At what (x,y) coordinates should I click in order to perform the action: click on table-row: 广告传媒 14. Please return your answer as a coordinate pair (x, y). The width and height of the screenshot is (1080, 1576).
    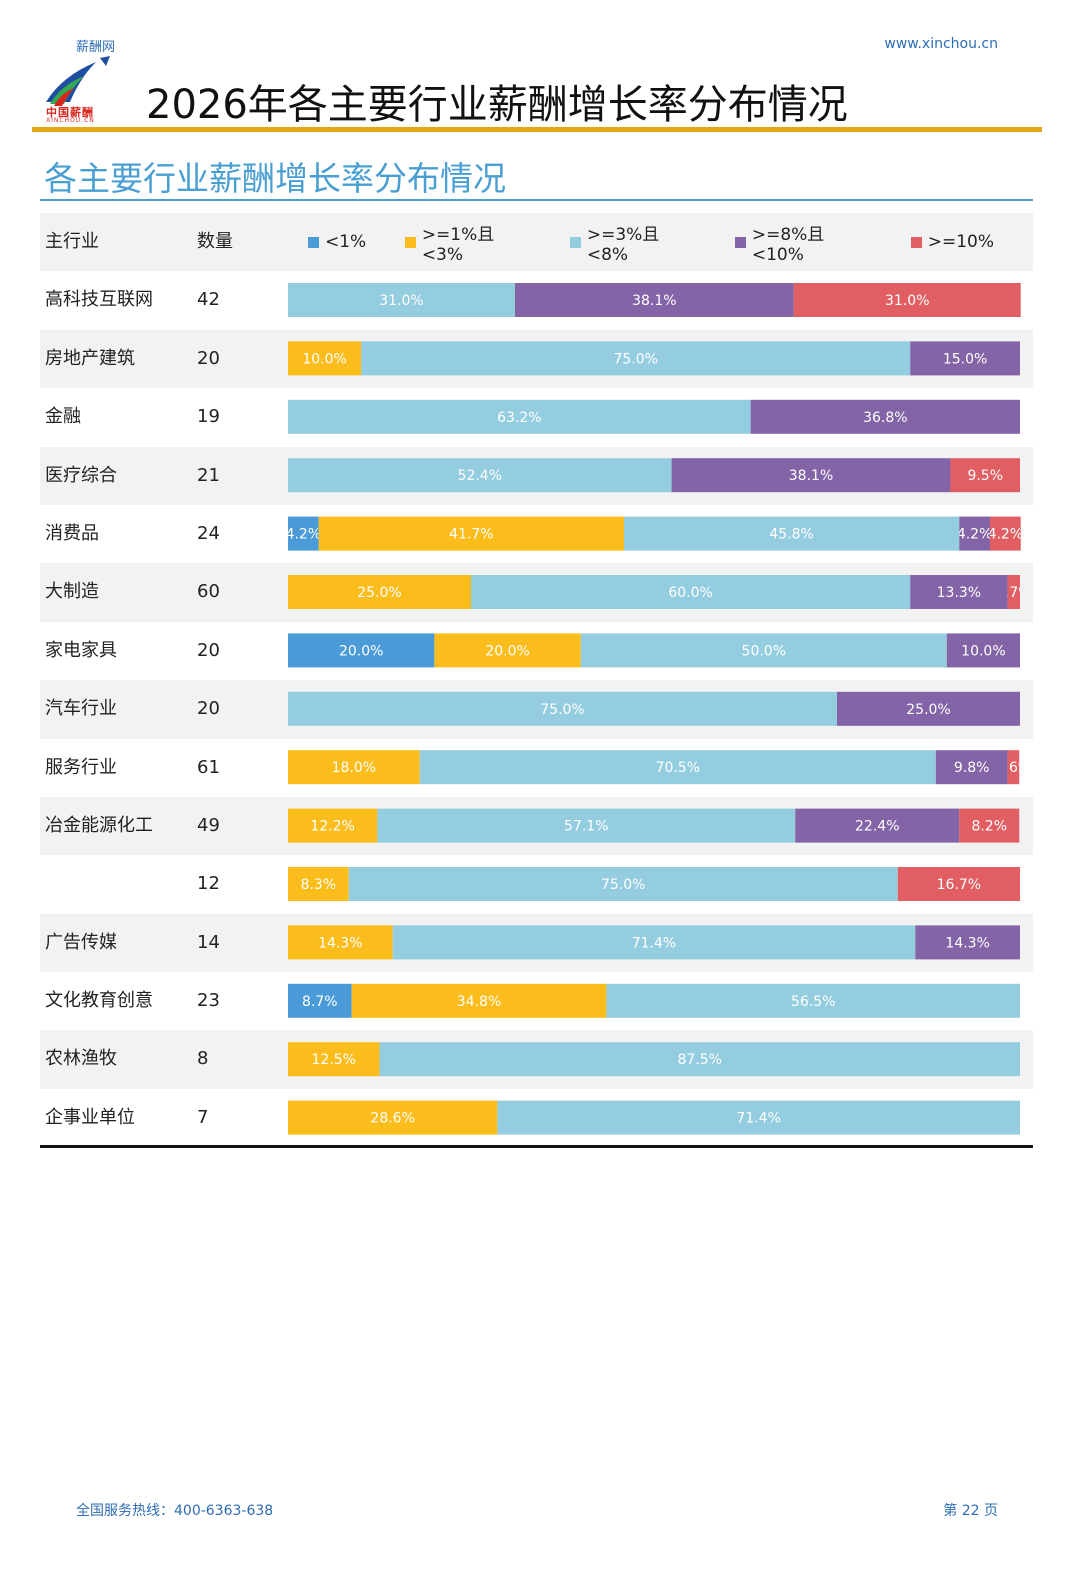
    Looking at the image, I should click on (536, 943).